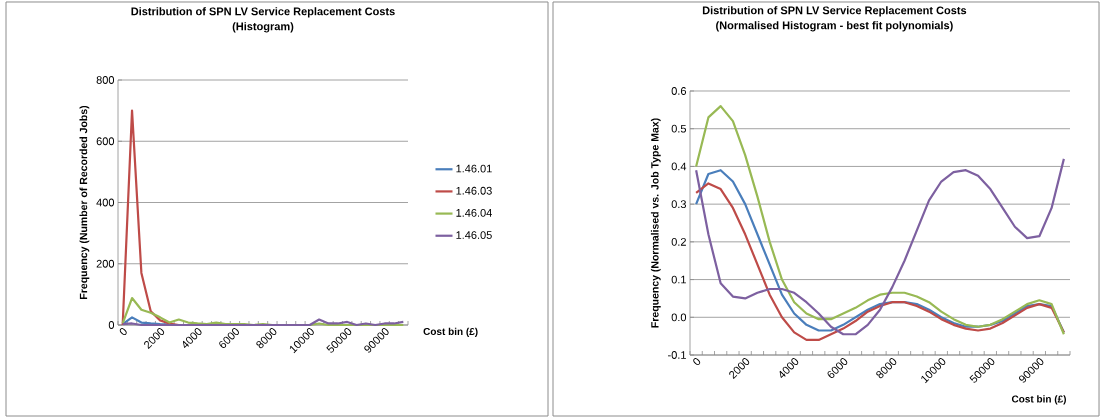  I want to click on chart-subtitle: (Normalised Histogram - best fit polynomials), so click(834, 26).